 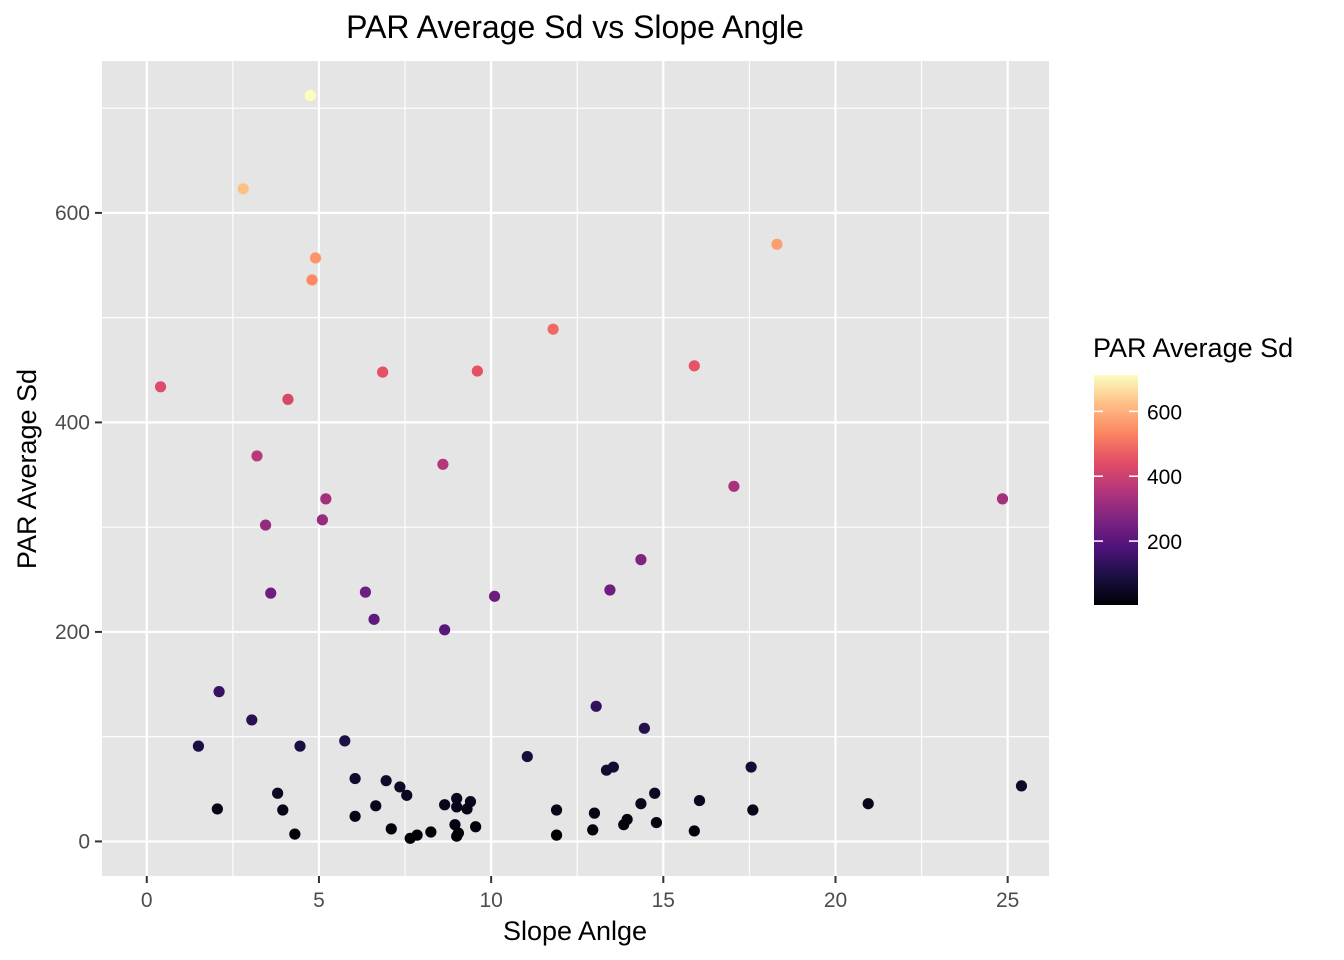 What do you see at coordinates (835, 900) in the screenshot?
I see `x-tick-label: 20` at bounding box center [835, 900].